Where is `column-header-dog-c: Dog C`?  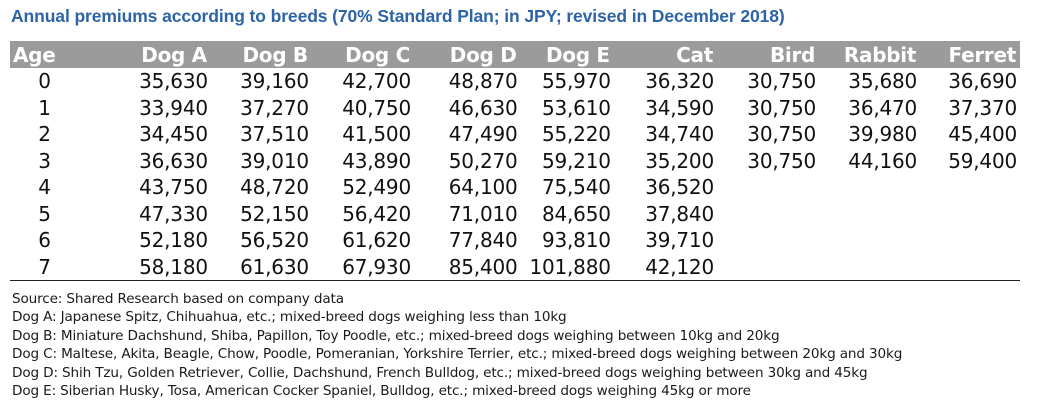
column-header-dog-c: Dog C is located at coordinates (377, 54).